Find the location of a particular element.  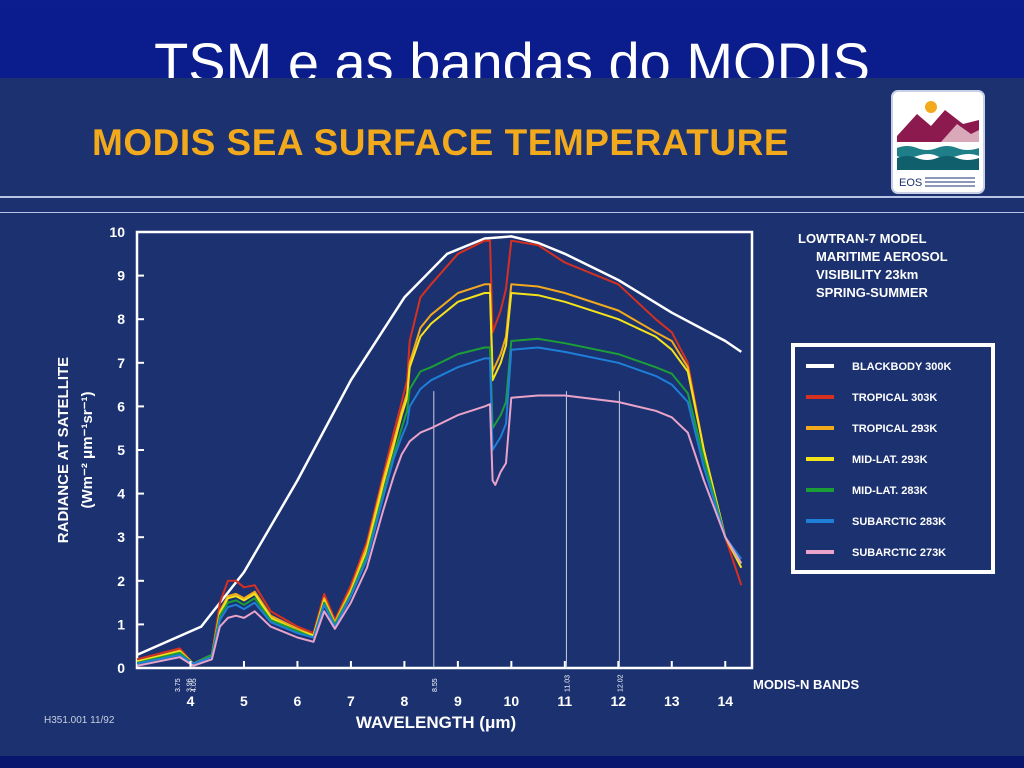

x-axis-label: WAVELENGTH (μm) is located at coordinates (436, 722).